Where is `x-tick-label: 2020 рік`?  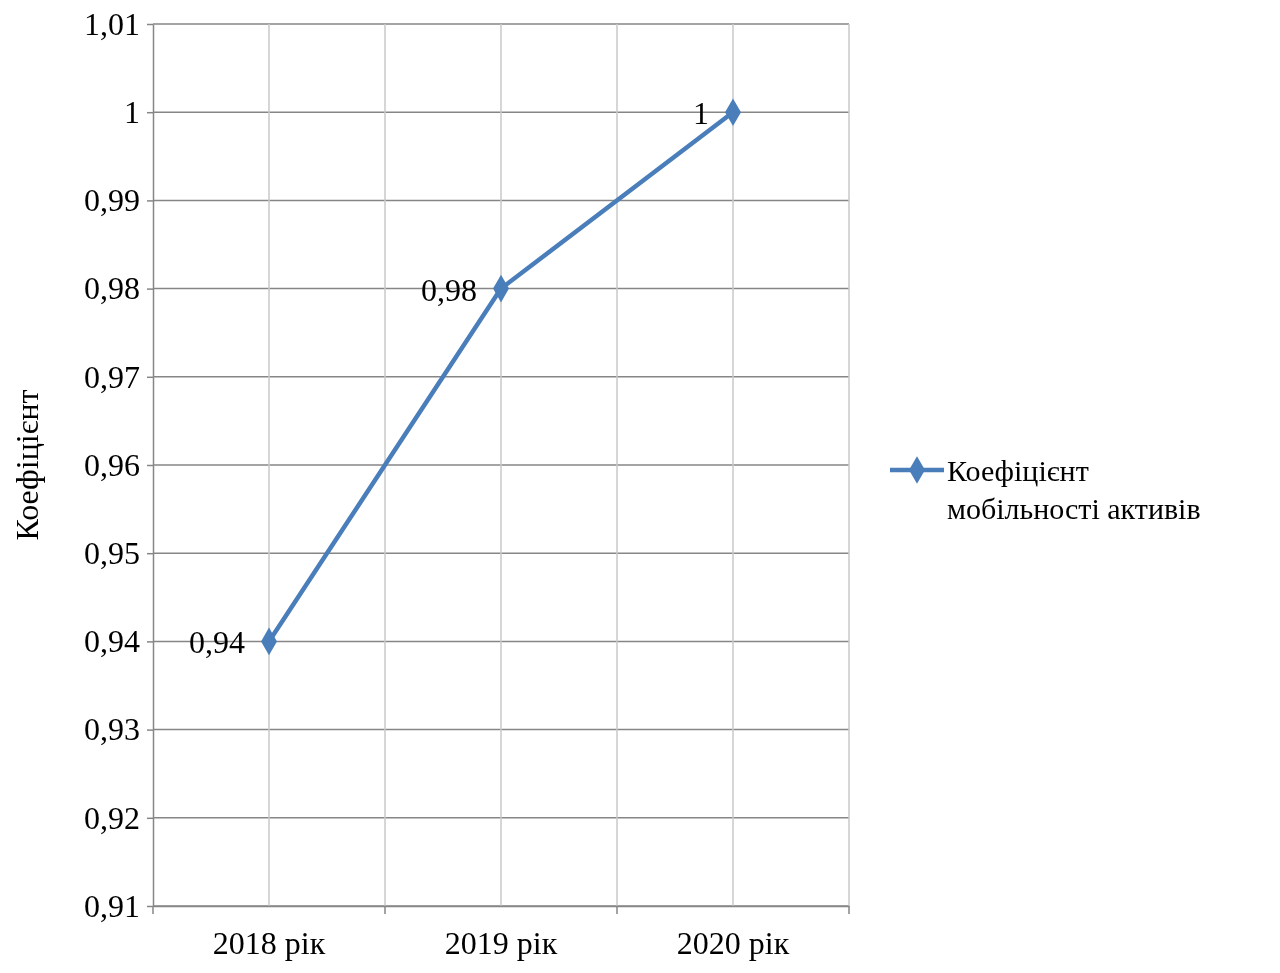 x-tick-label: 2020 рік is located at coordinates (733, 942).